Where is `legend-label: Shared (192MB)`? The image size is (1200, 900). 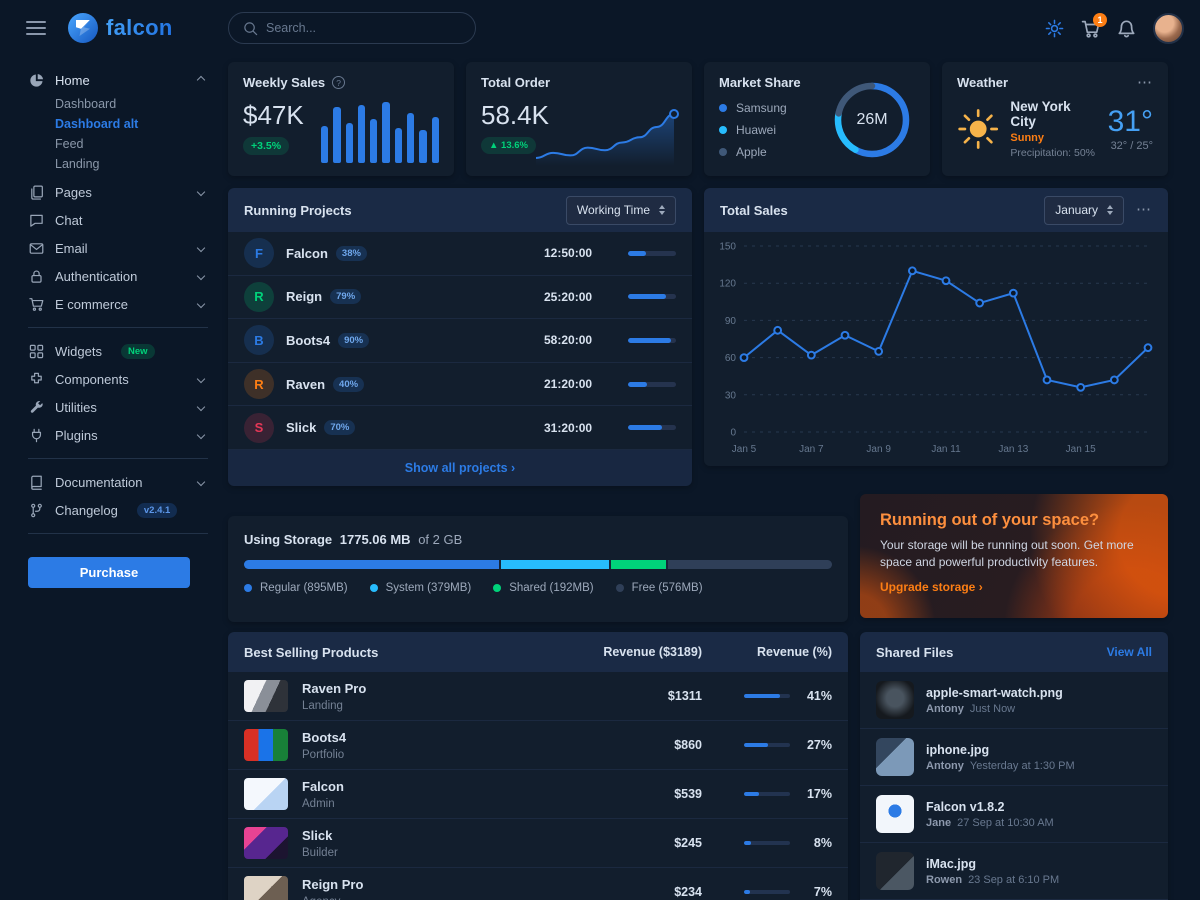
legend-label: Shared (192MB) is located at coordinates (551, 588).